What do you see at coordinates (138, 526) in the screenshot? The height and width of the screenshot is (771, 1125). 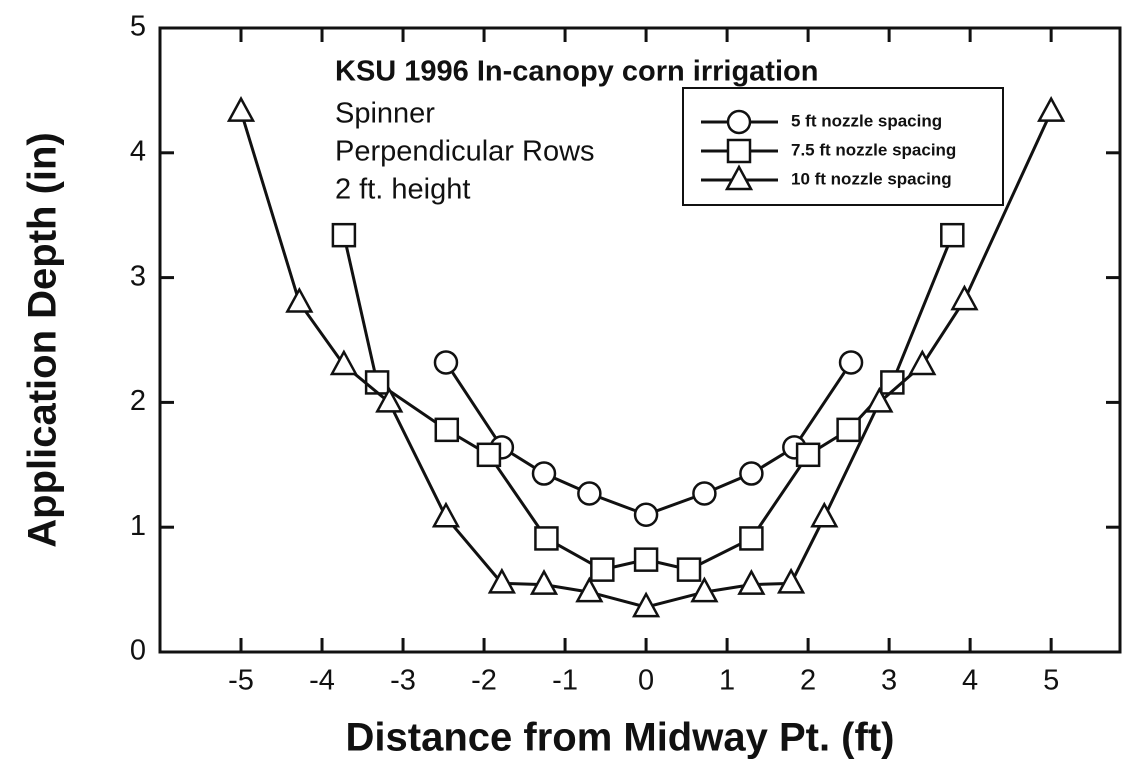 I see `y-tick-label: 1` at bounding box center [138, 526].